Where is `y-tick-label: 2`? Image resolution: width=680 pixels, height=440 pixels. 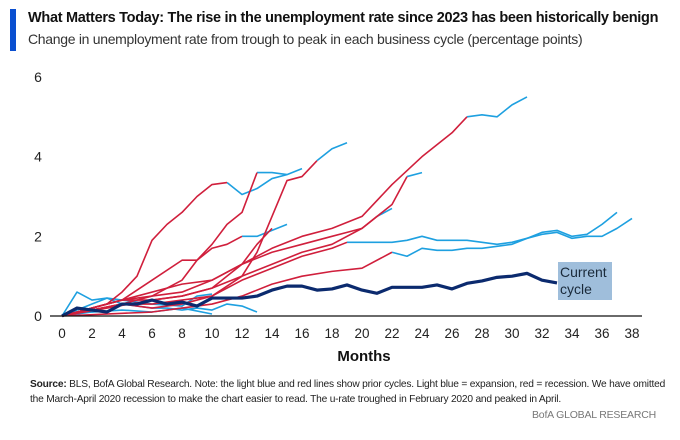
y-tick-label: 2 is located at coordinates (38, 236).